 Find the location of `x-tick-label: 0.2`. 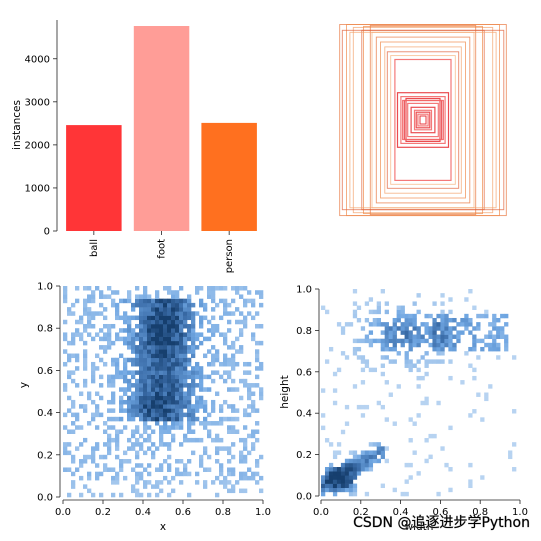

x-tick-label: 0.2 is located at coordinates (361, 512).